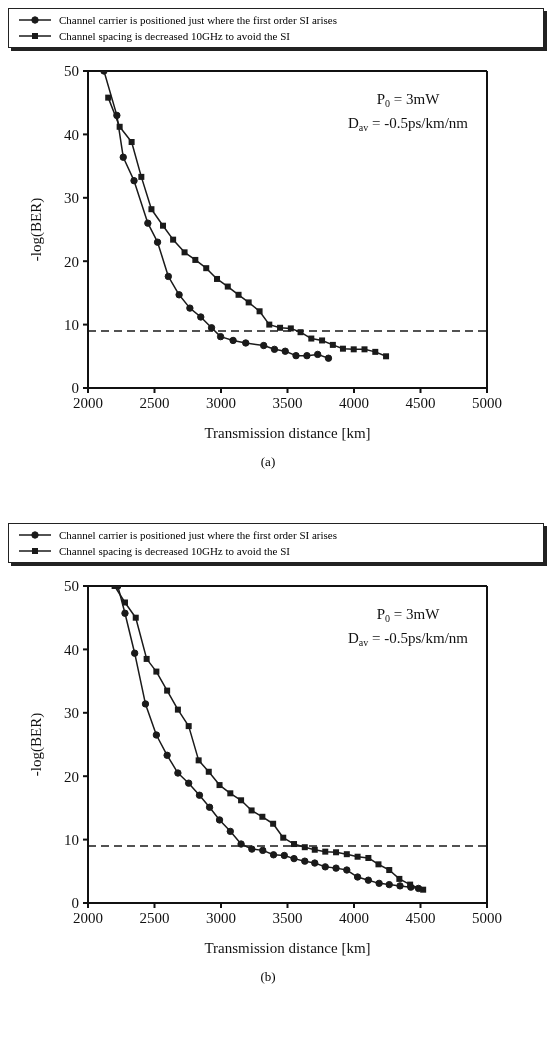 The width and height of the screenshot is (556, 1046). I want to click on text: (a), so click(268, 462).